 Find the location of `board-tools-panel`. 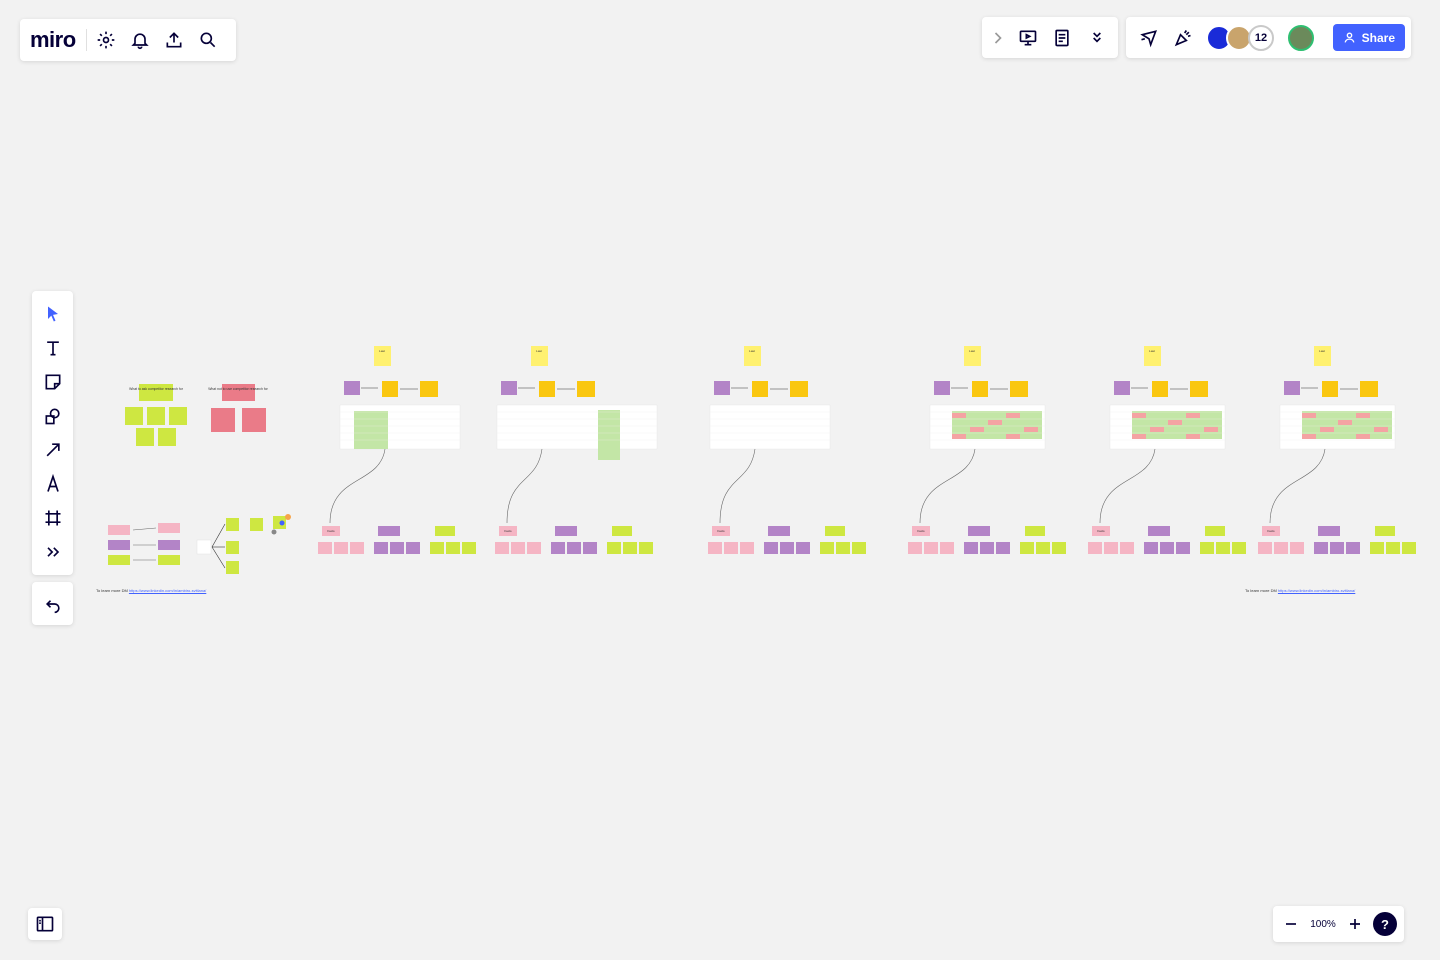

board-tools-panel is located at coordinates (1050, 37).